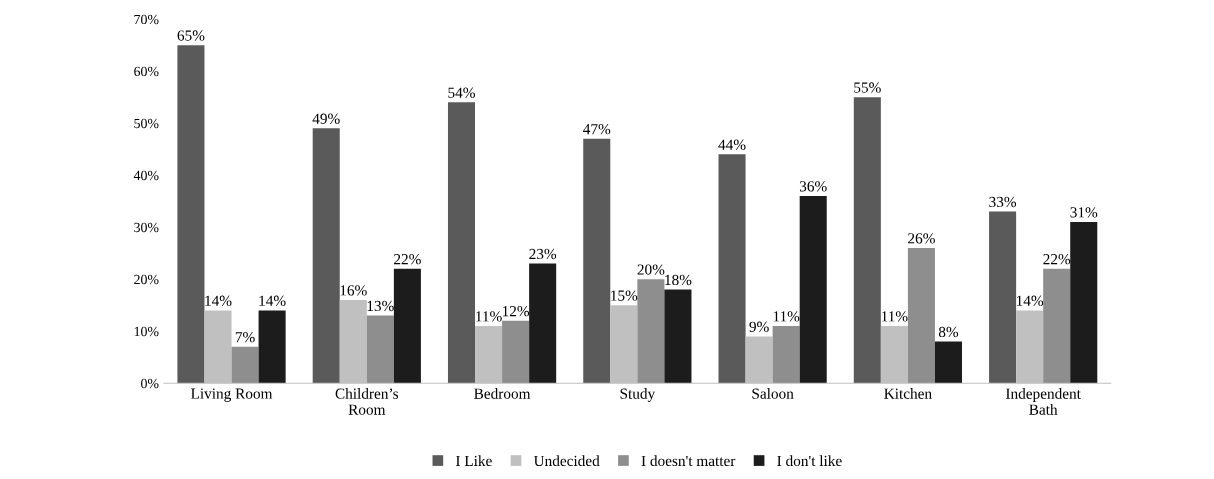 This screenshot has width=1214, height=479. I want to click on x-tick-label: Saloon, so click(773, 393).